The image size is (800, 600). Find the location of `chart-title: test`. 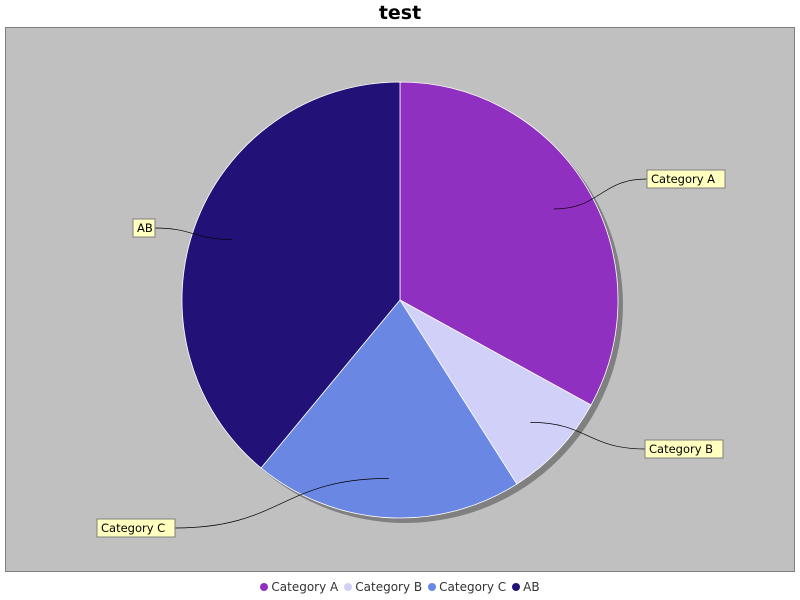

chart-title: test is located at coordinates (400, 13).